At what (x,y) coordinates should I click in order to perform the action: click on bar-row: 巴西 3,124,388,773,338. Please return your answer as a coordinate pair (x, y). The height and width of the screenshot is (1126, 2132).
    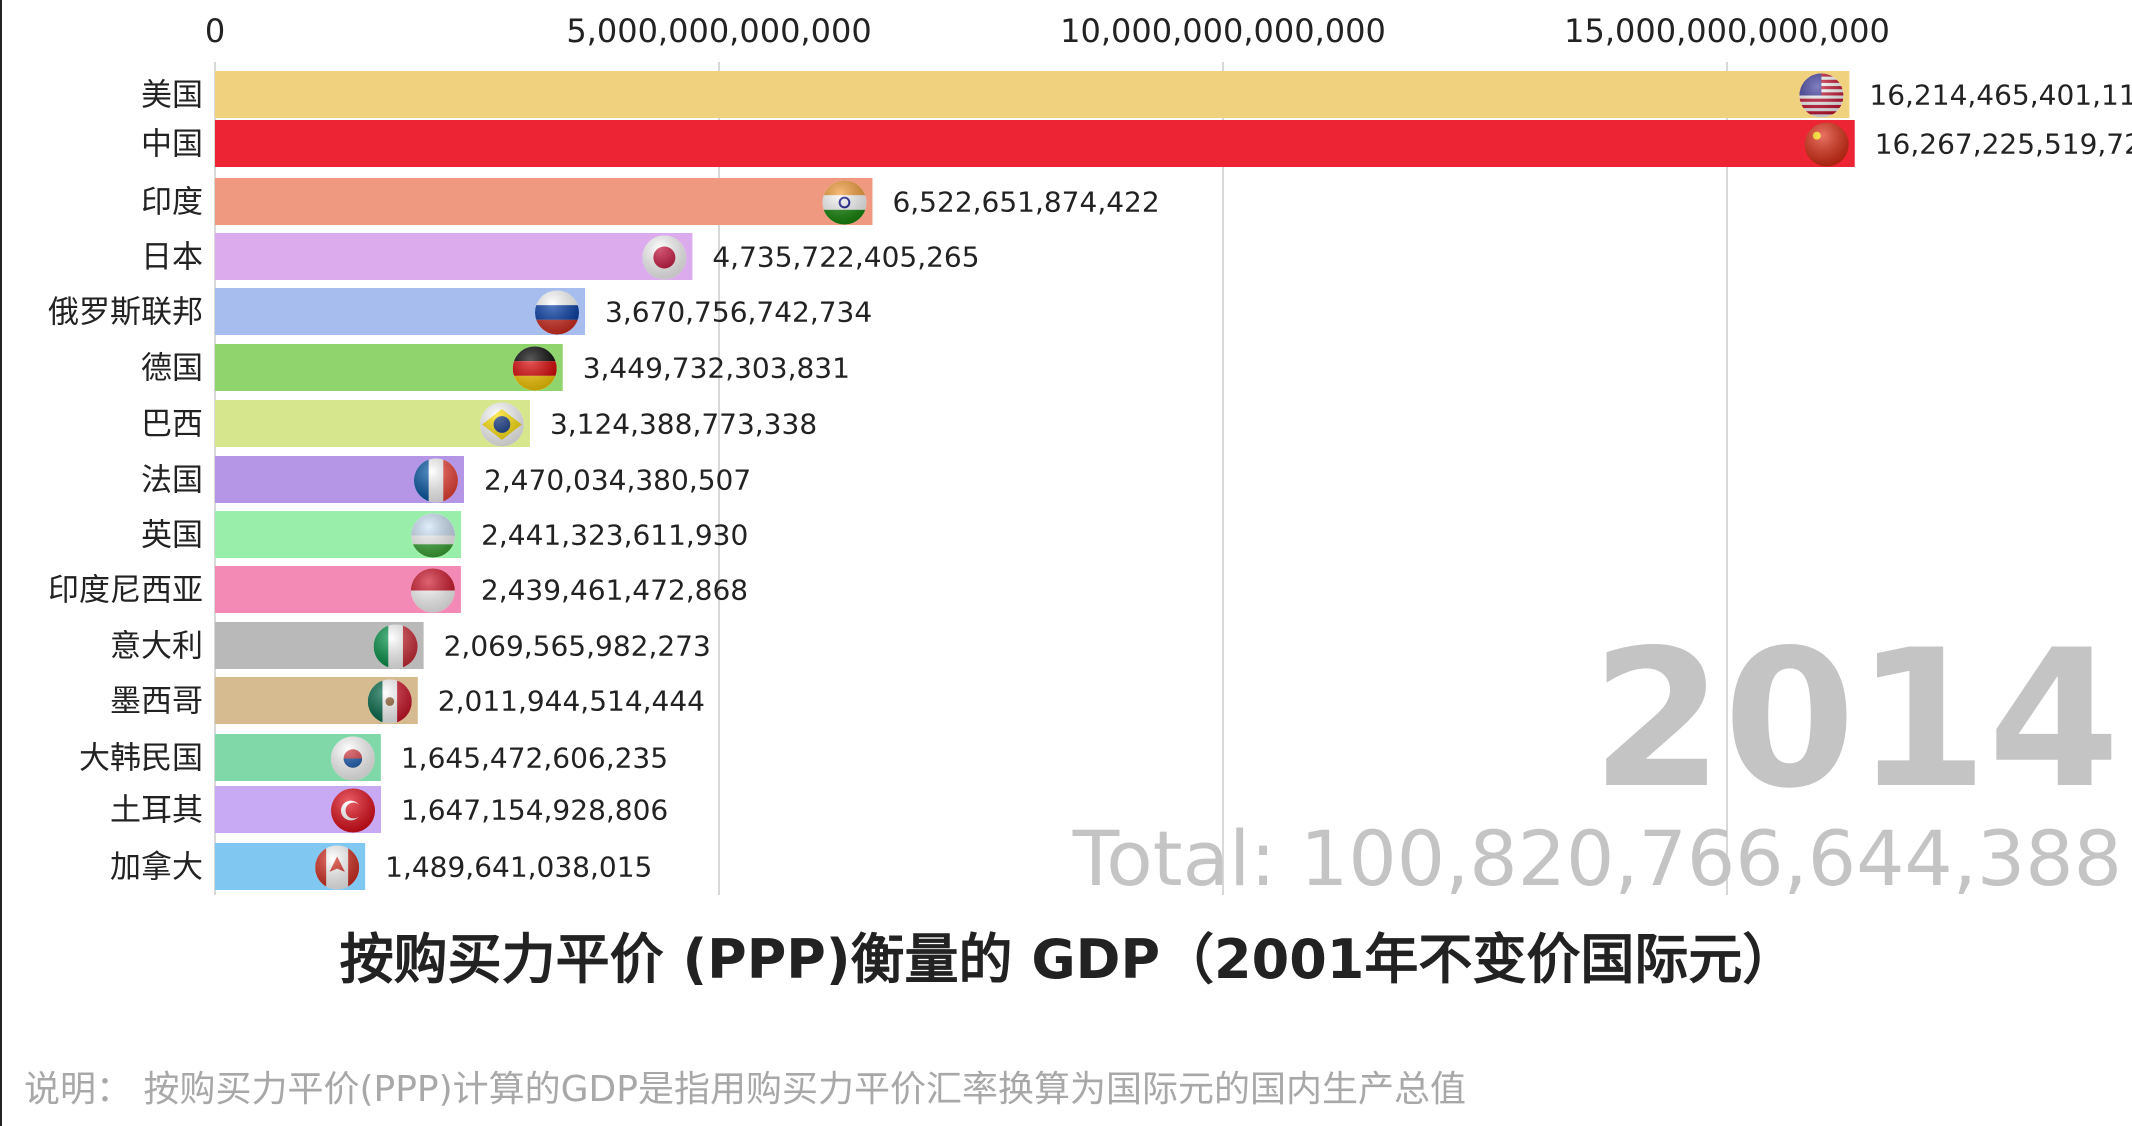
    Looking at the image, I should click on (479, 423).